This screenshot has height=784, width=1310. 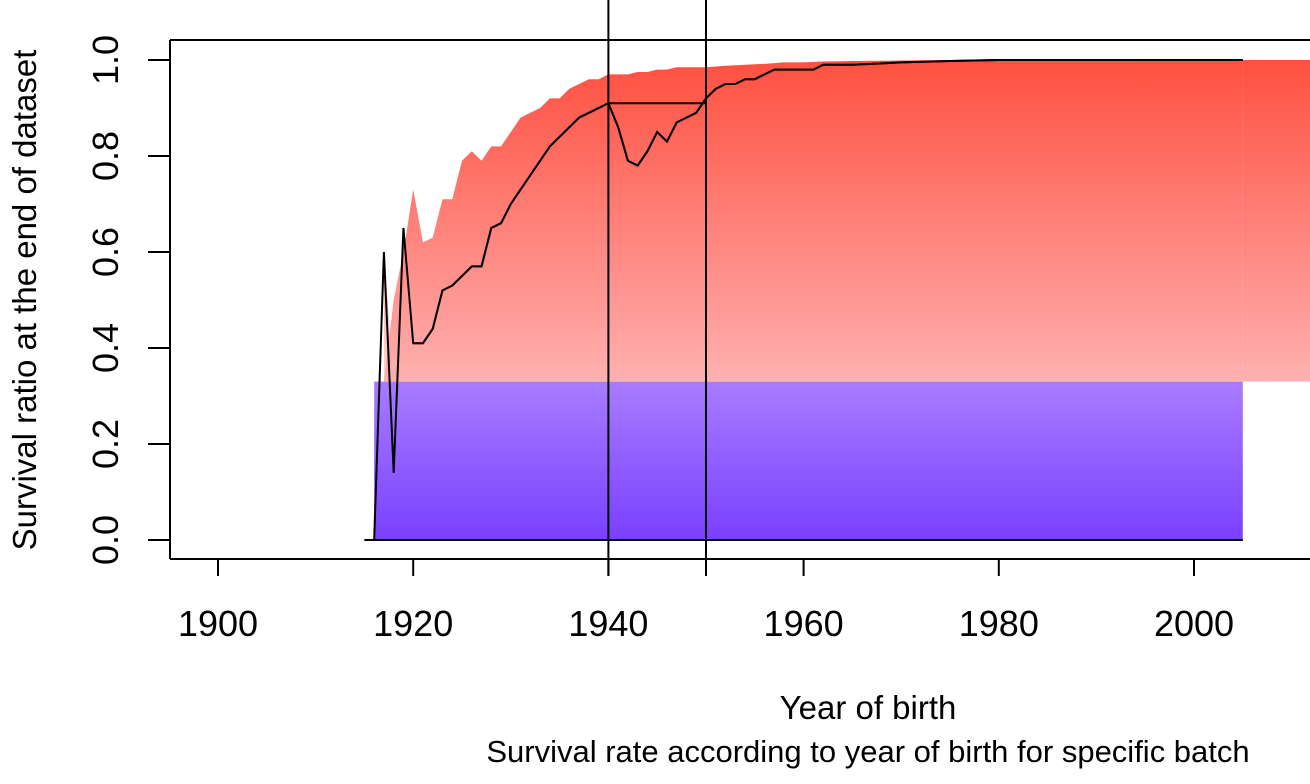 I want to click on x-tick-label-1980: 1980, so click(x=999, y=623).